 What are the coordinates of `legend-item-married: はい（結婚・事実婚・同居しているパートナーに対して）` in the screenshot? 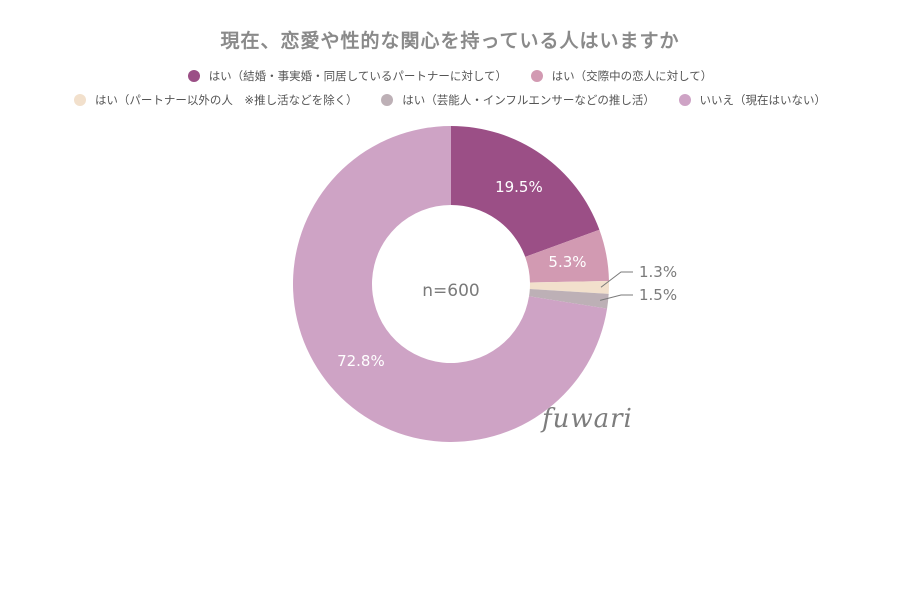 It's located at (347, 76).